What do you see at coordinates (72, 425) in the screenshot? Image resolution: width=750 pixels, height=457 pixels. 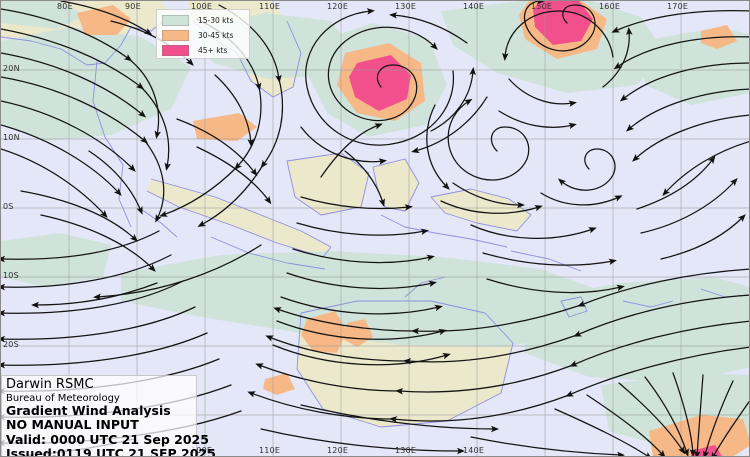 I see `manual-input-note: NO MANUAL INPUT` at bounding box center [72, 425].